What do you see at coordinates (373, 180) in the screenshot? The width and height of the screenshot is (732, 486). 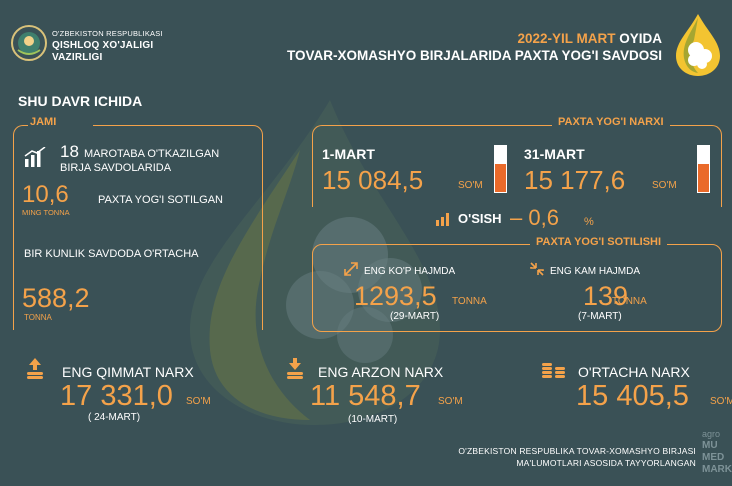 I see `price-start-value: 15 084,5` at bounding box center [373, 180].